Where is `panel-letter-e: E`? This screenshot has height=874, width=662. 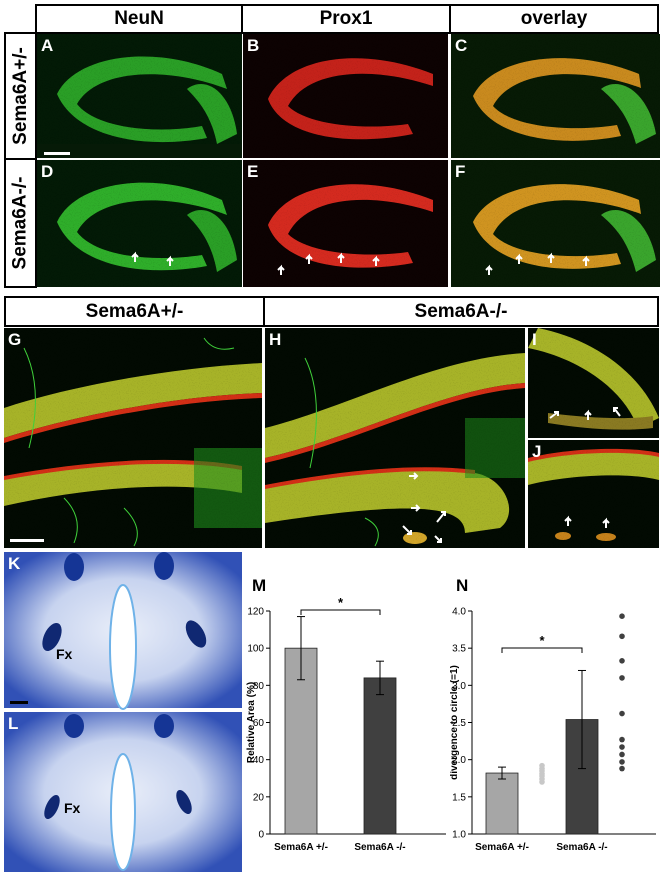 panel-letter-e: E is located at coordinates (253, 171).